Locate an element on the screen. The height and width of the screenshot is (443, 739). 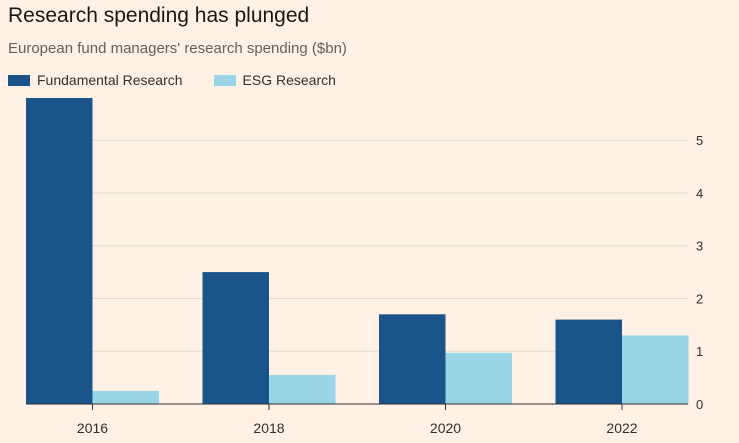
legend-item-esg: ESG Research is located at coordinates (274, 80).